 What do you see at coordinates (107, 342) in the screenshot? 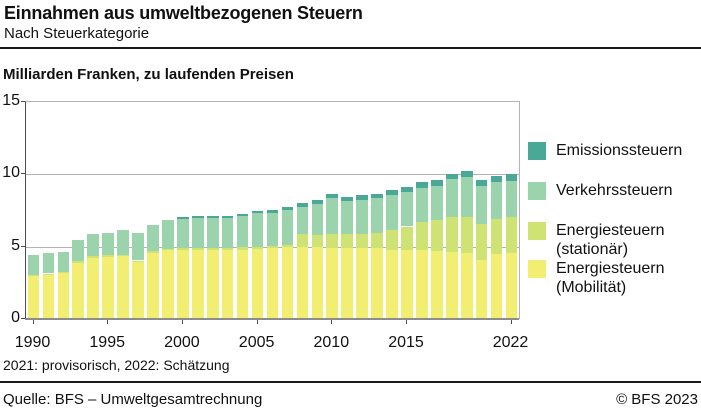
I see `x-axis-label: 1995` at bounding box center [107, 342].